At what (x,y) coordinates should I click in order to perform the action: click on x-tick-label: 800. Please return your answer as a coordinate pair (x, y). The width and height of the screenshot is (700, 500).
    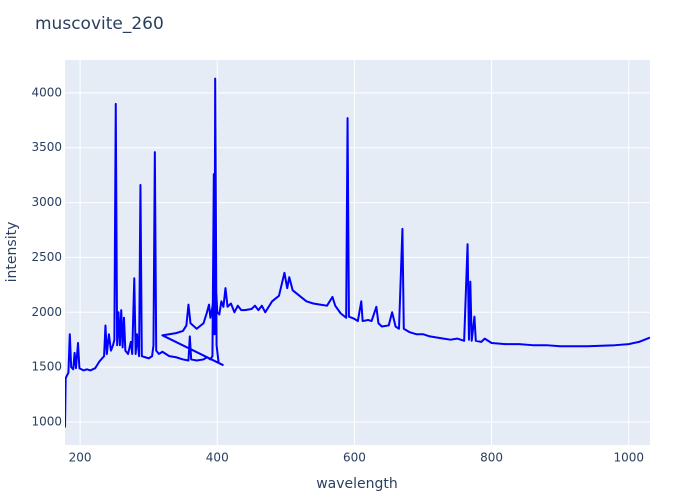
    Looking at the image, I should click on (491, 458).